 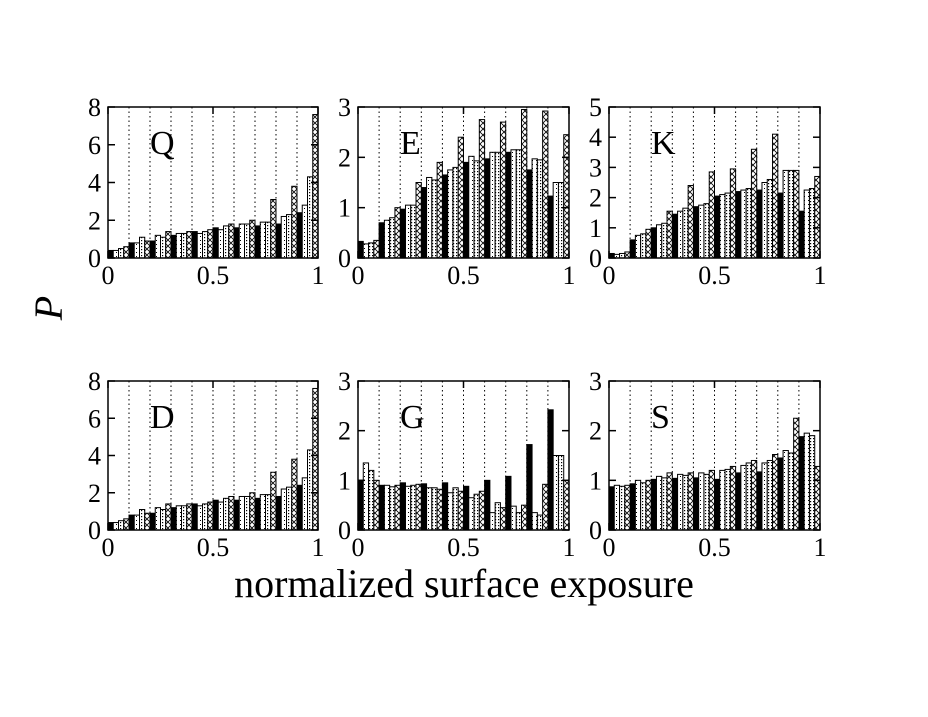 I want to click on y-tick-label: 5, so click(x=595, y=107).